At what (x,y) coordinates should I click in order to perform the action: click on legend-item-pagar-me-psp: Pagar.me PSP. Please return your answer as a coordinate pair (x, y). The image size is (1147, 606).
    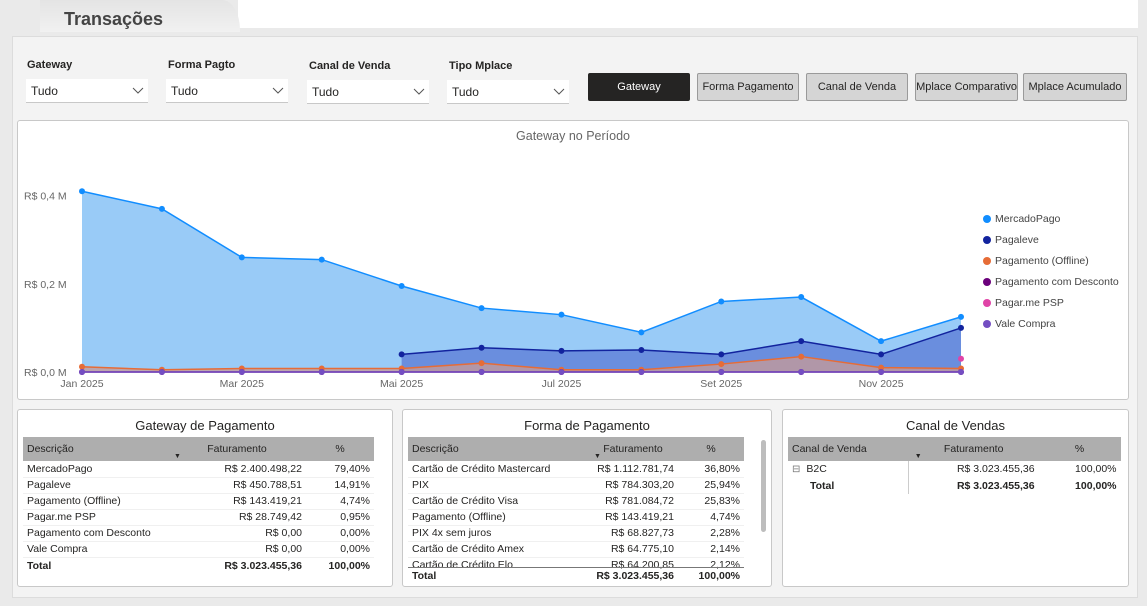
    Looking at the image, I should click on (1023, 303).